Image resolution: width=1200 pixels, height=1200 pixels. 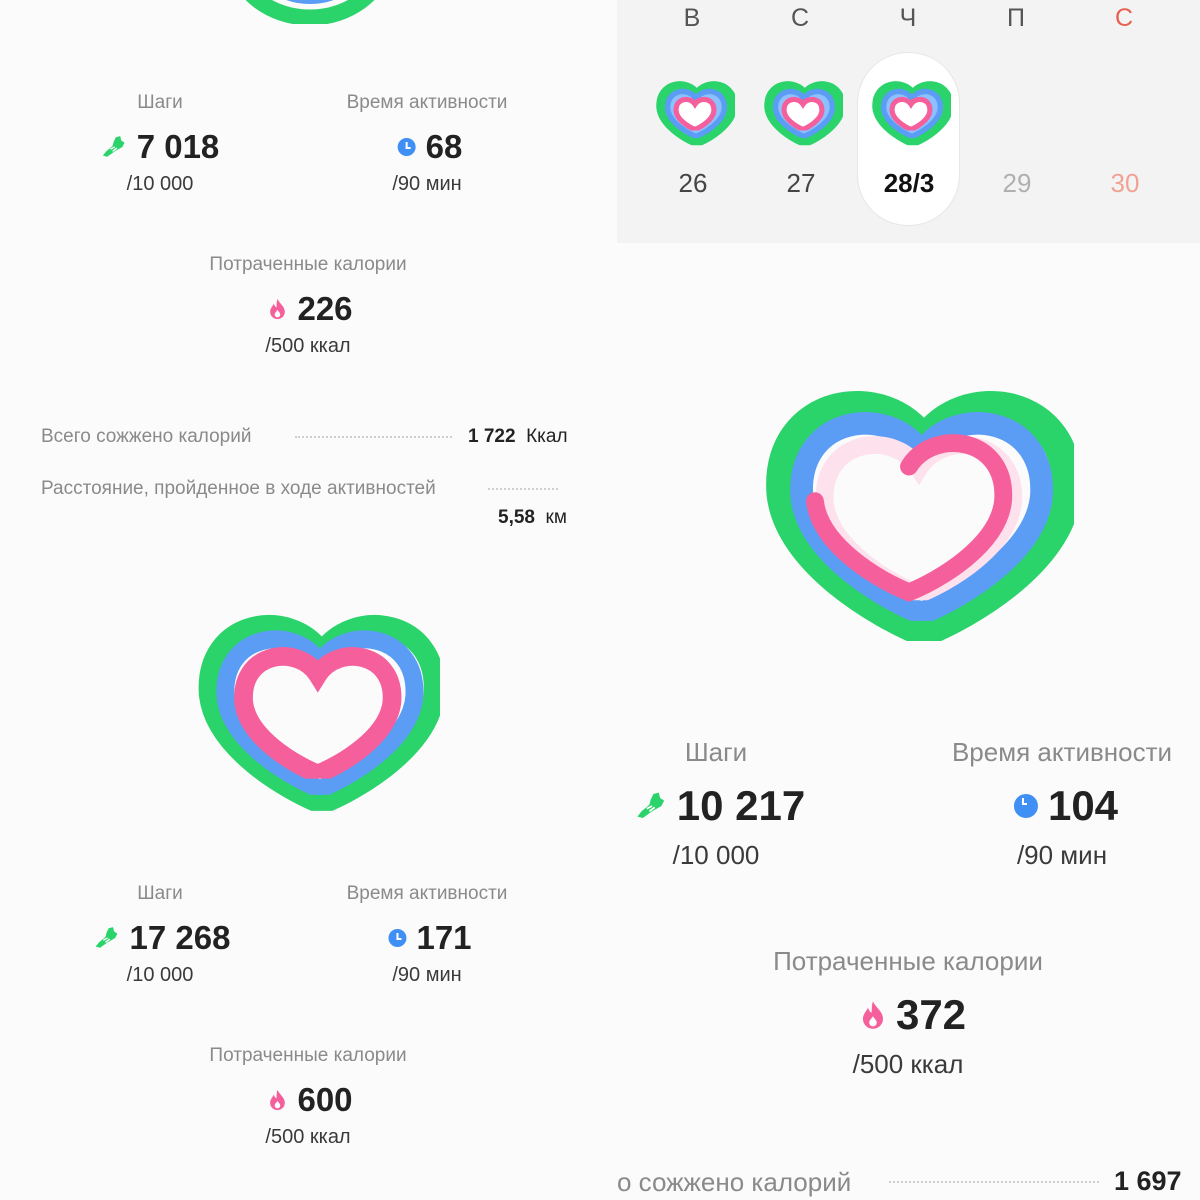 What do you see at coordinates (693, 183) in the screenshot?
I see `day-number: 26` at bounding box center [693, 183].